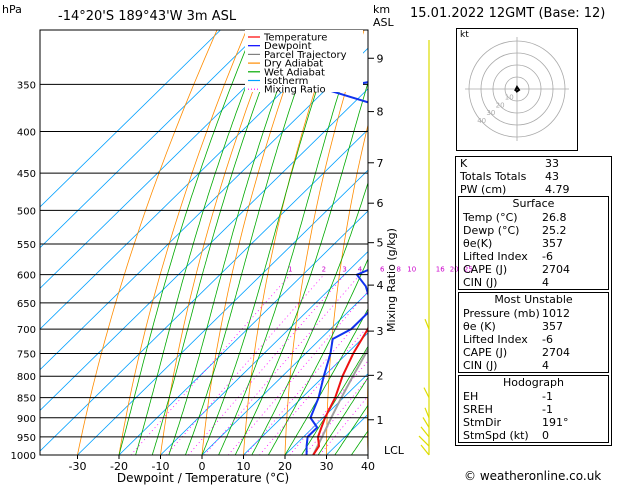  Describe the element at coordinates (552, 326) in the screenshot. I see `row-value: 357` at that location.